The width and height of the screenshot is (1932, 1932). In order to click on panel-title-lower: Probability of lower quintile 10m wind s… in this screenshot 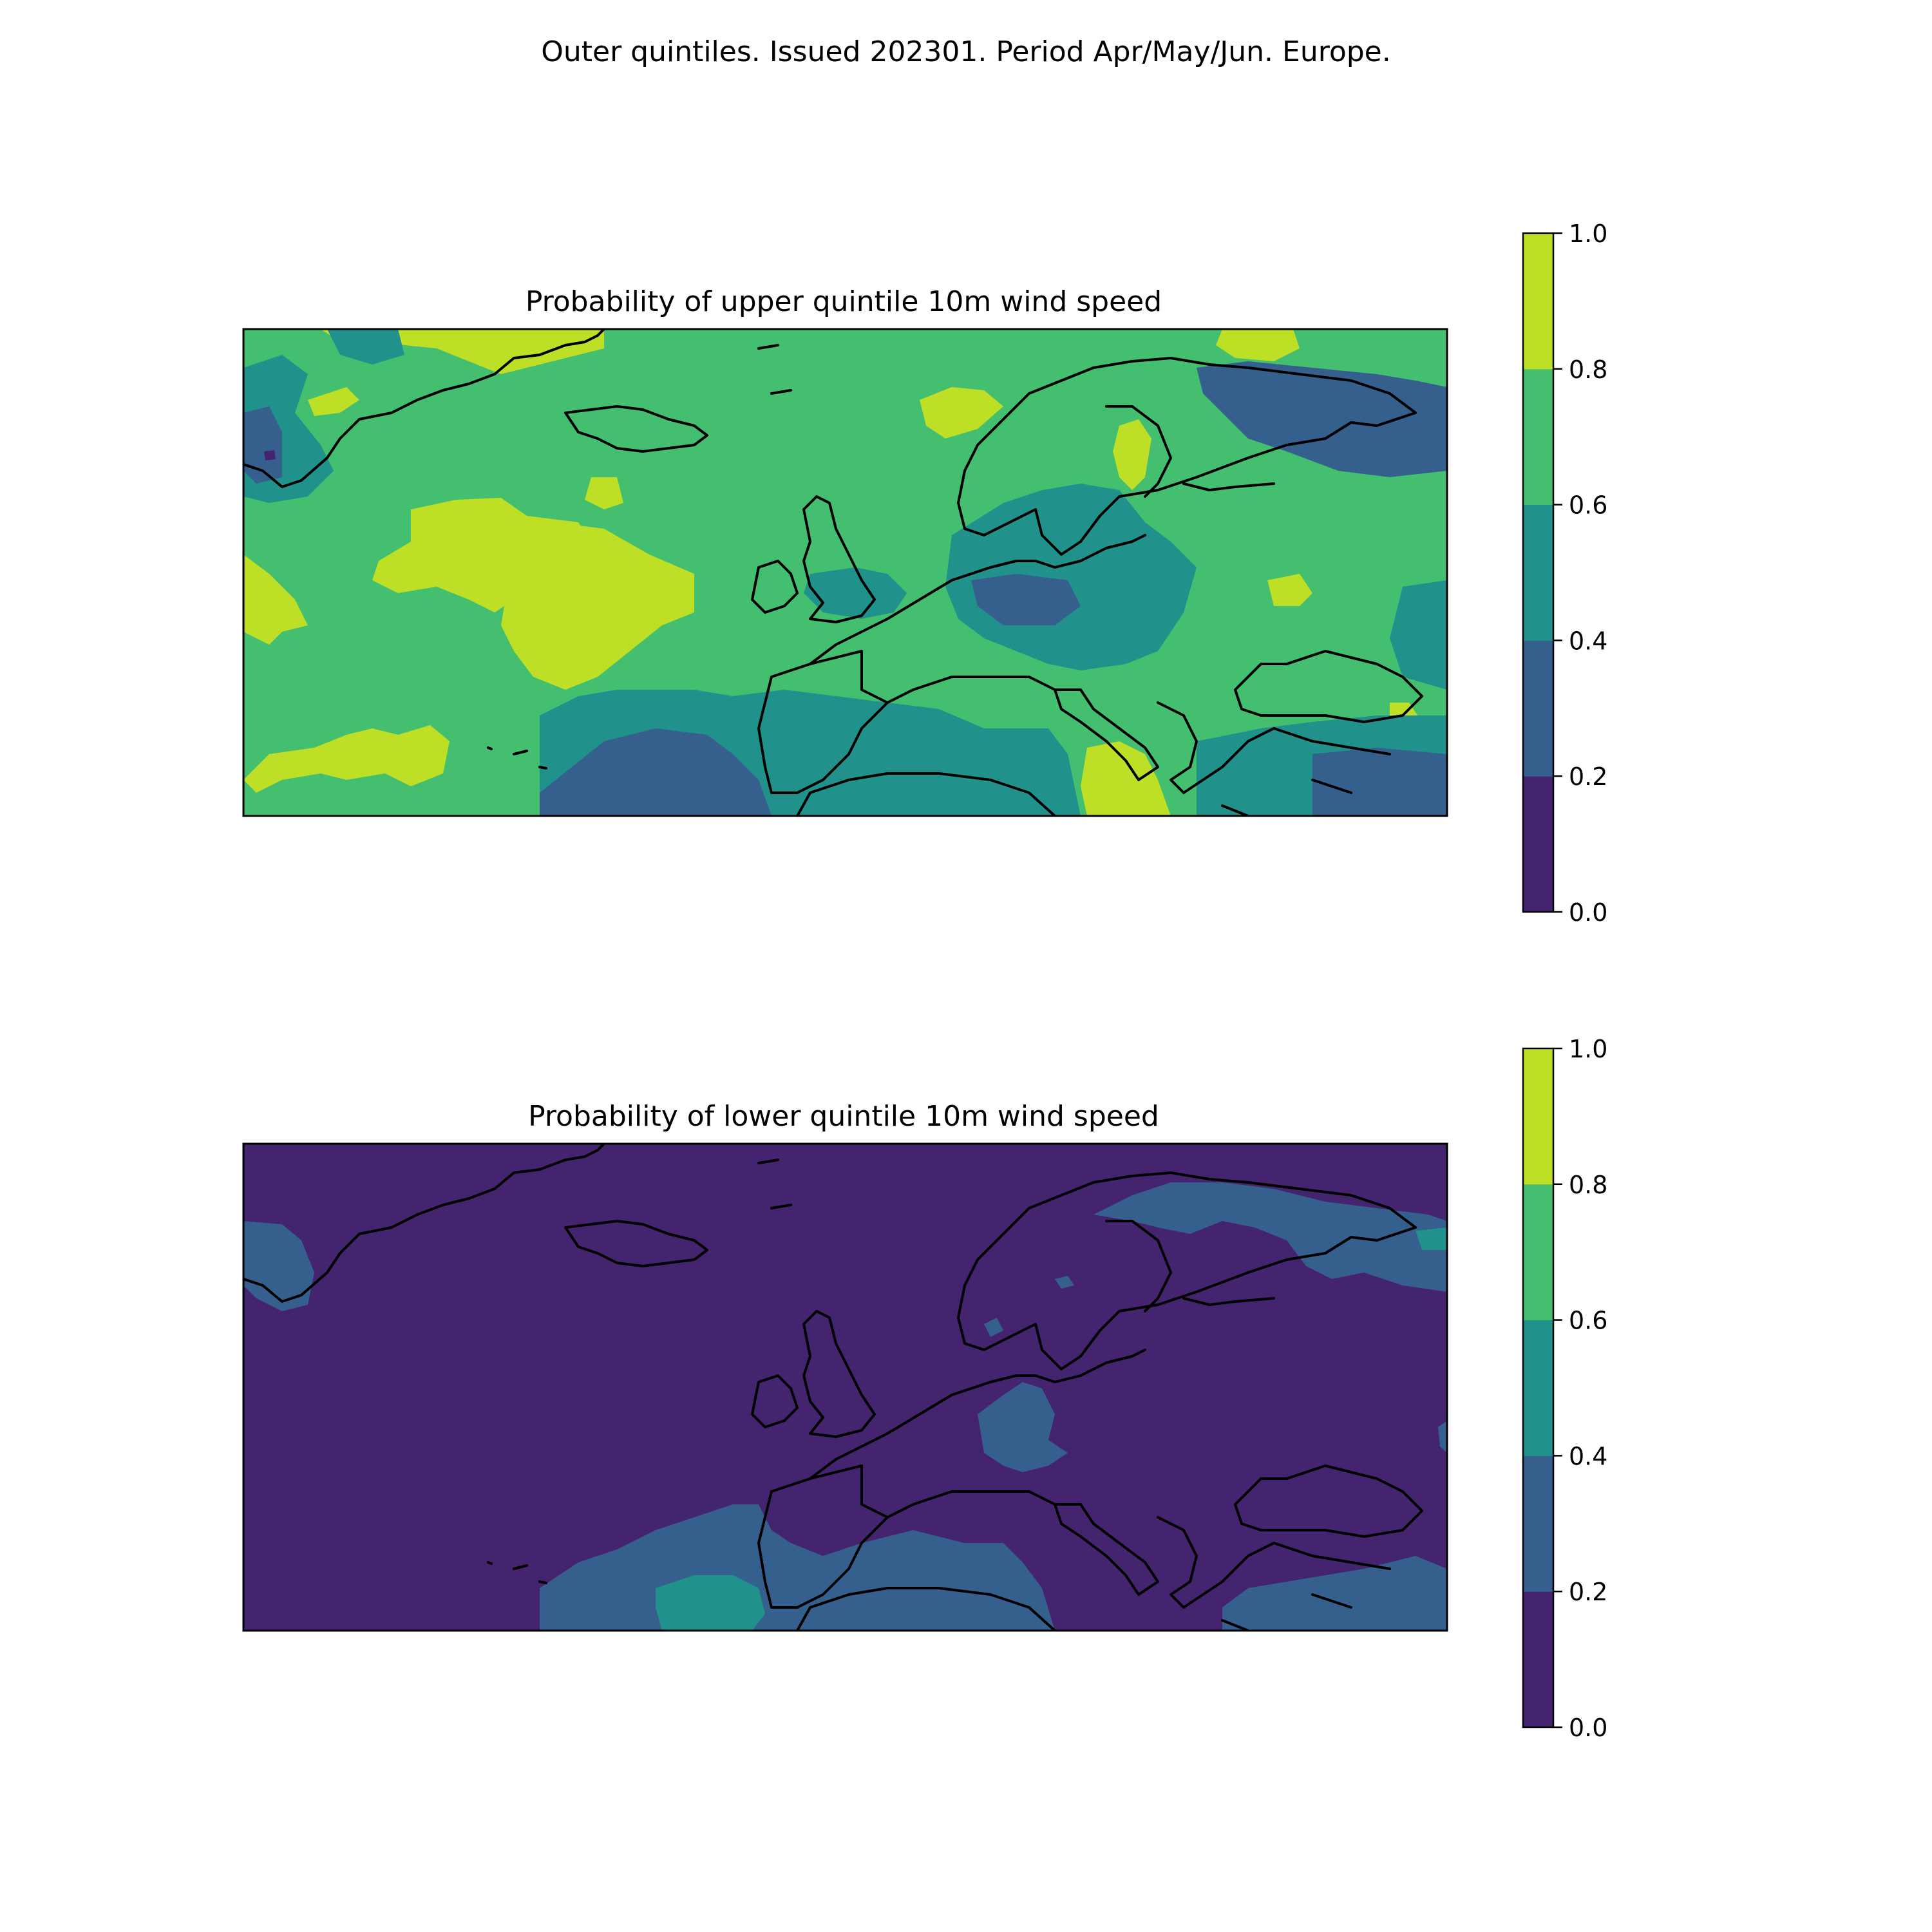, I will do `click(844, 1116)`.